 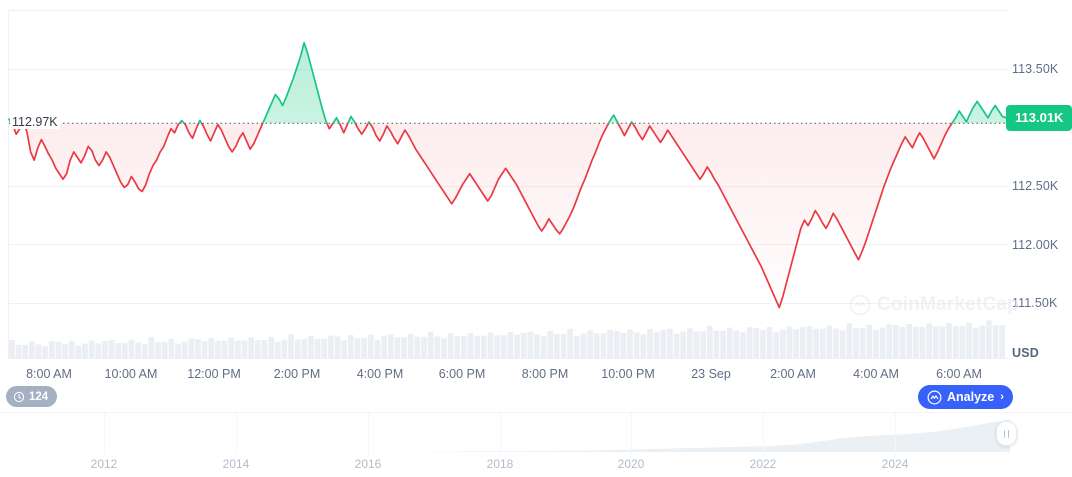 I want to click on x-tick-label: 12:00 PM, so click(x=214, y=374).